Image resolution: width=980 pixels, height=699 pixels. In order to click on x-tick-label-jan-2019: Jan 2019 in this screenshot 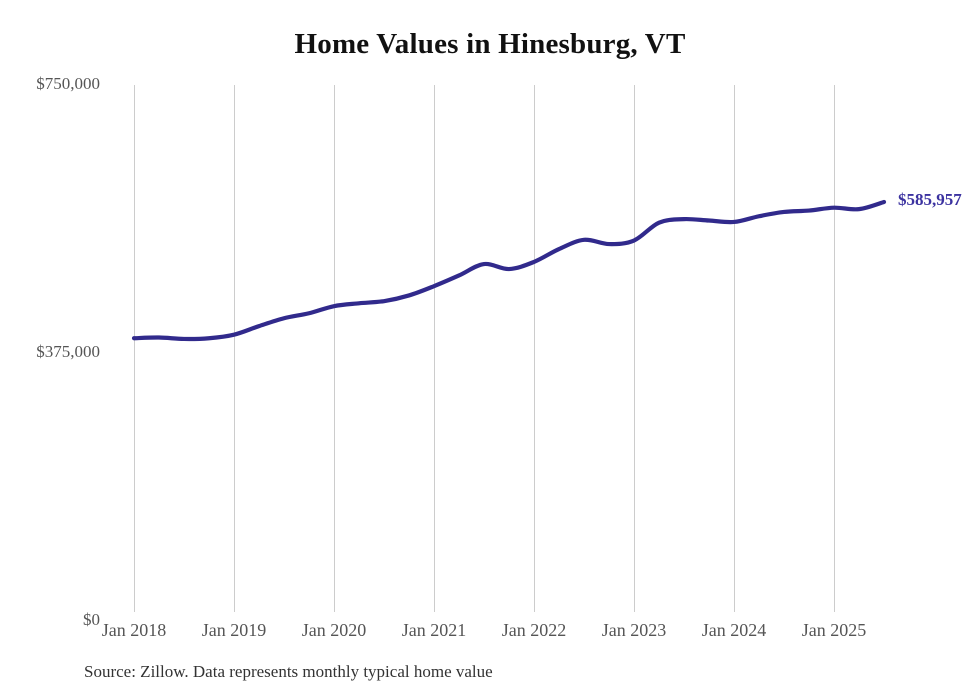, I will do `click(234, 630)`.